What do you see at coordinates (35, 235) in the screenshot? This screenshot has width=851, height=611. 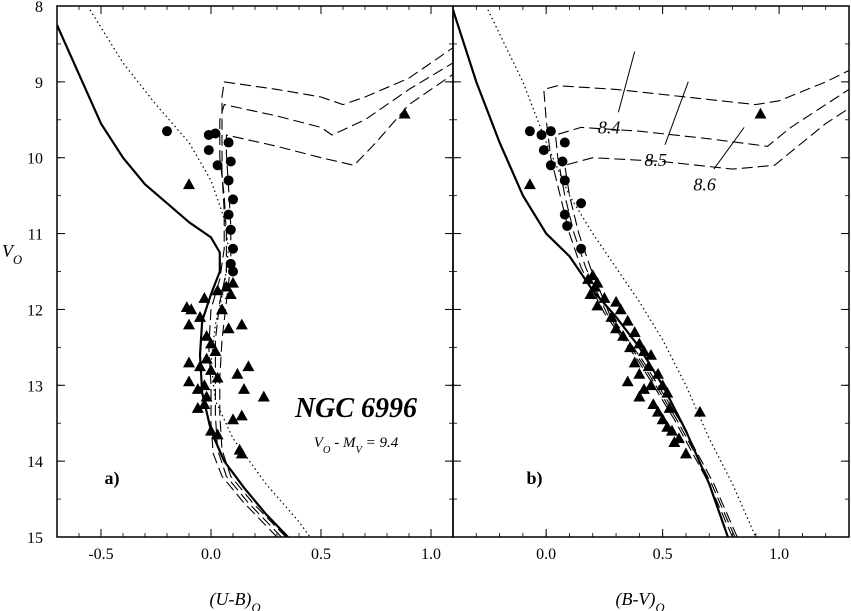 I see `y-tick-label: 11` at bounding box center [35, 235].